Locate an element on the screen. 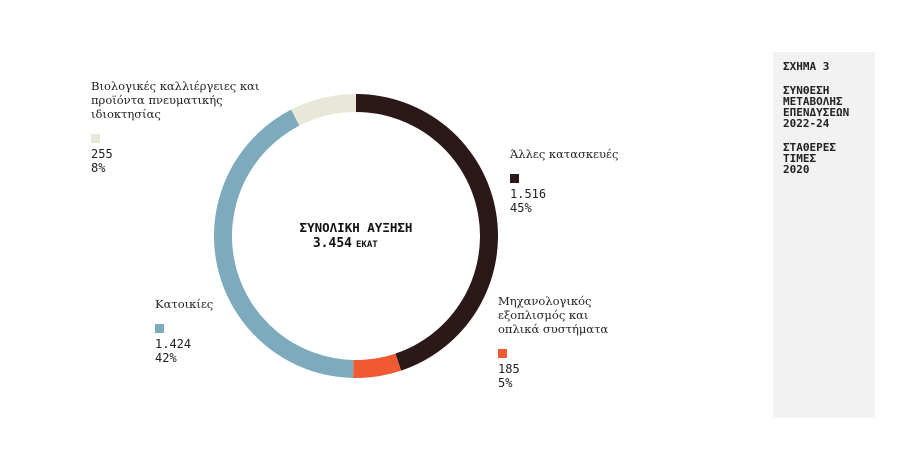 This screenshot has height=451, width=900. sidebar-title: 2022-24 is located at coordinates (806, 123).